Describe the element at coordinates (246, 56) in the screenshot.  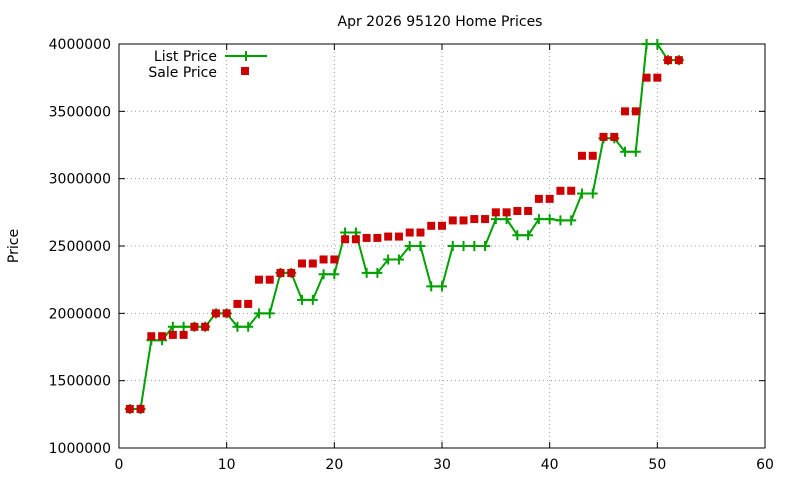
I see `legend-marker-list-price` at that location.